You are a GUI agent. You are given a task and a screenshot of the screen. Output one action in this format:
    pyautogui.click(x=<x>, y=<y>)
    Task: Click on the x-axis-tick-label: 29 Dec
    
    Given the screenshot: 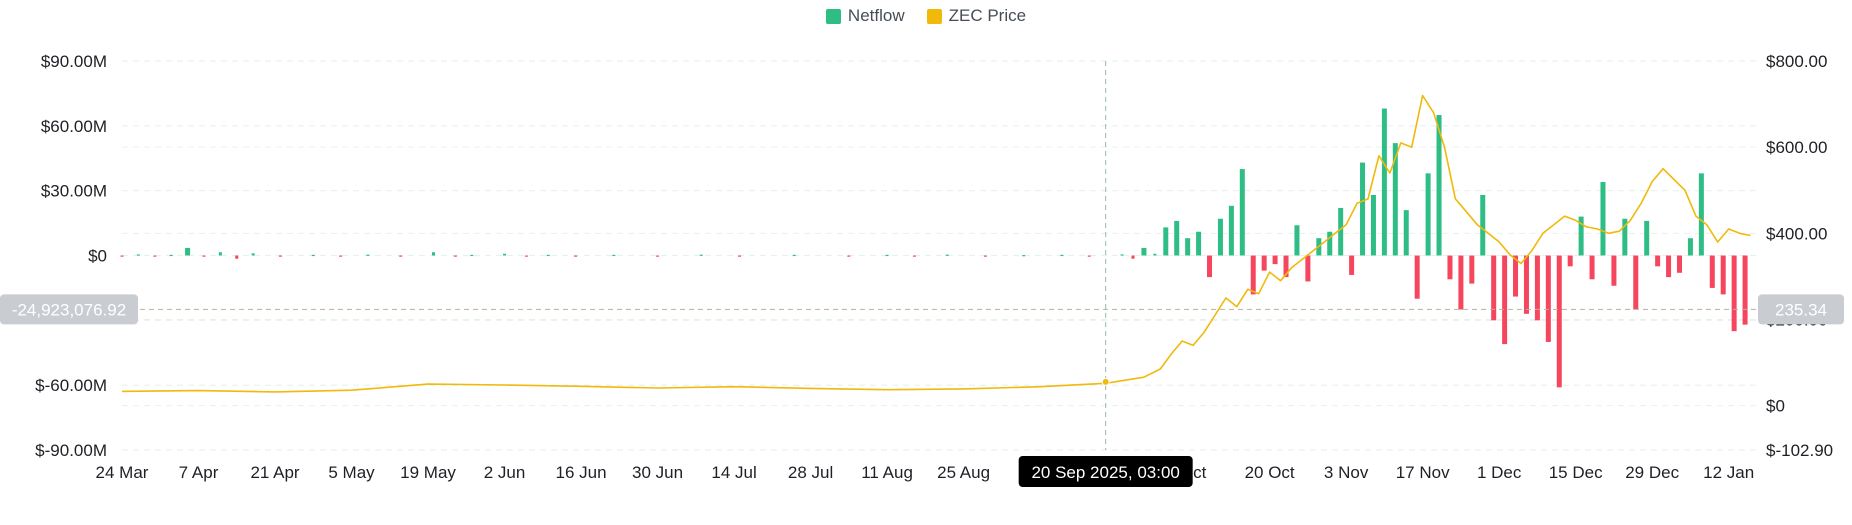 What is the action you would take?
    pyautogui.click(x=1652, y=472)
    